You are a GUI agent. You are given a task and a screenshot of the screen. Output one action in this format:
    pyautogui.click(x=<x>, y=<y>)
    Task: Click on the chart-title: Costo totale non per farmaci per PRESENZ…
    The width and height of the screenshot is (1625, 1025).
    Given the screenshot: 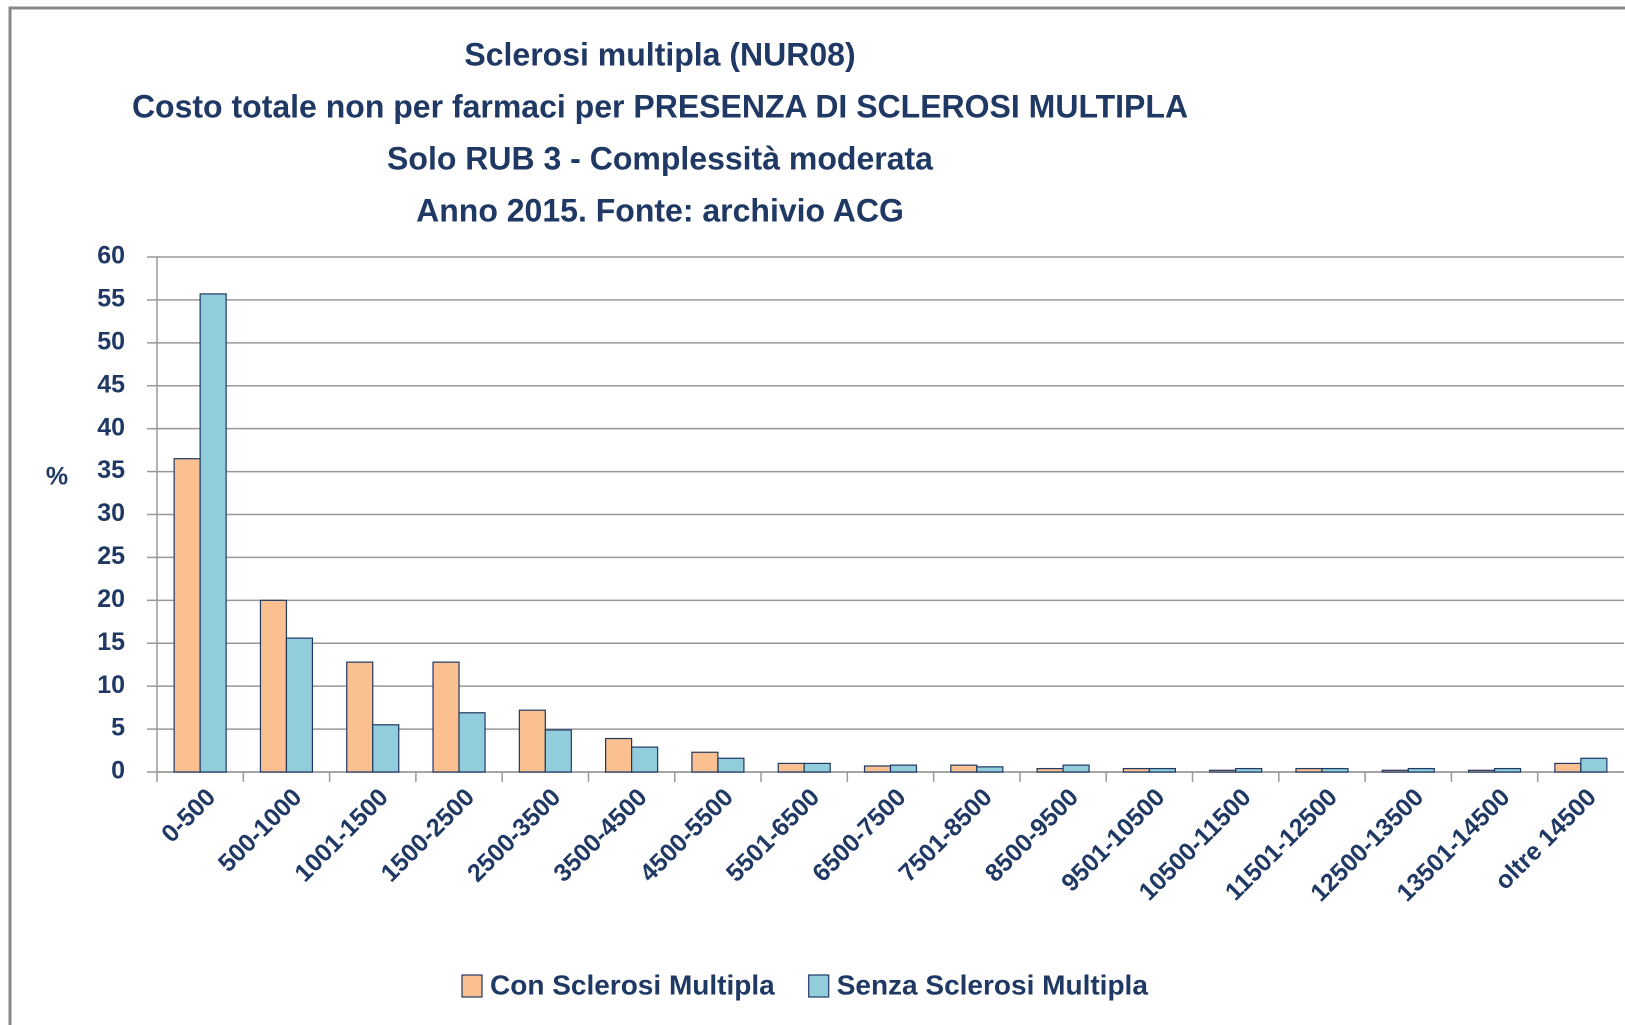 What is the action you would take?
    pyautogui.click(x=660, y=106)
    